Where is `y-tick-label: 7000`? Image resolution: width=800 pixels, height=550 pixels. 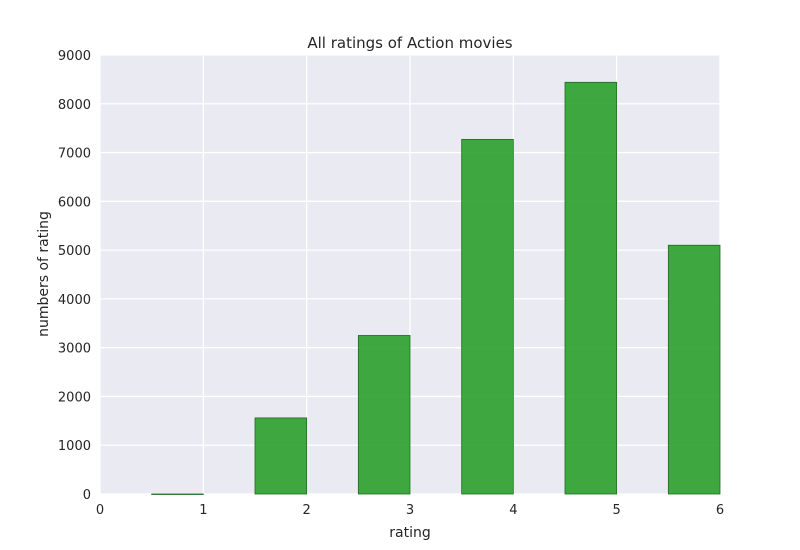
y-tick-label: 7000 is located at coordinates (74, 154).